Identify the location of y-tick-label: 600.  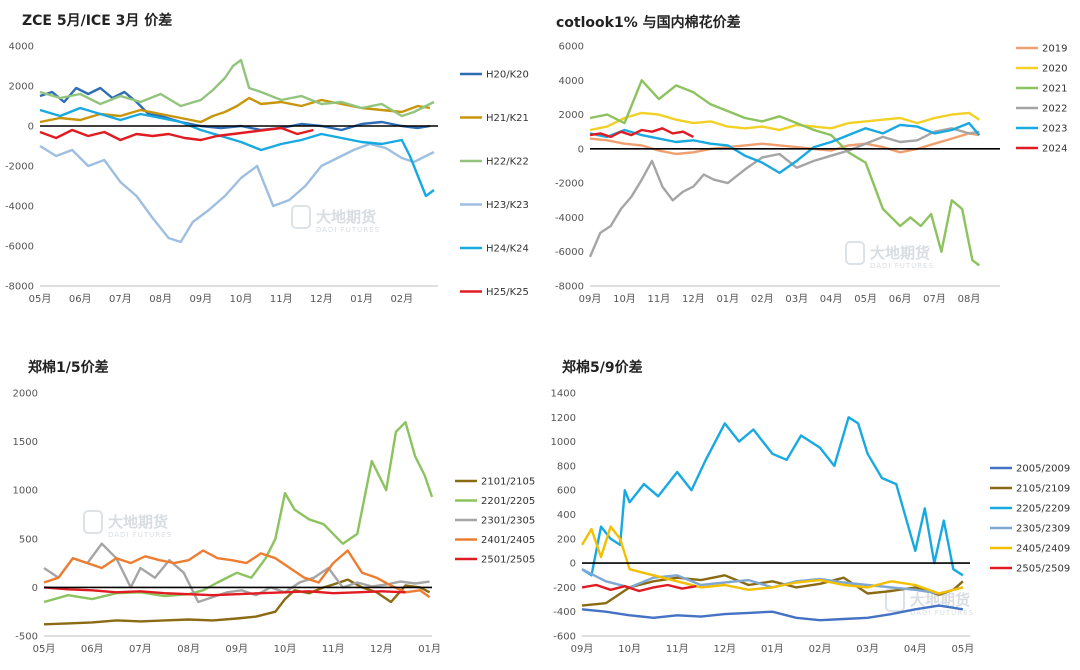
(566, 491).